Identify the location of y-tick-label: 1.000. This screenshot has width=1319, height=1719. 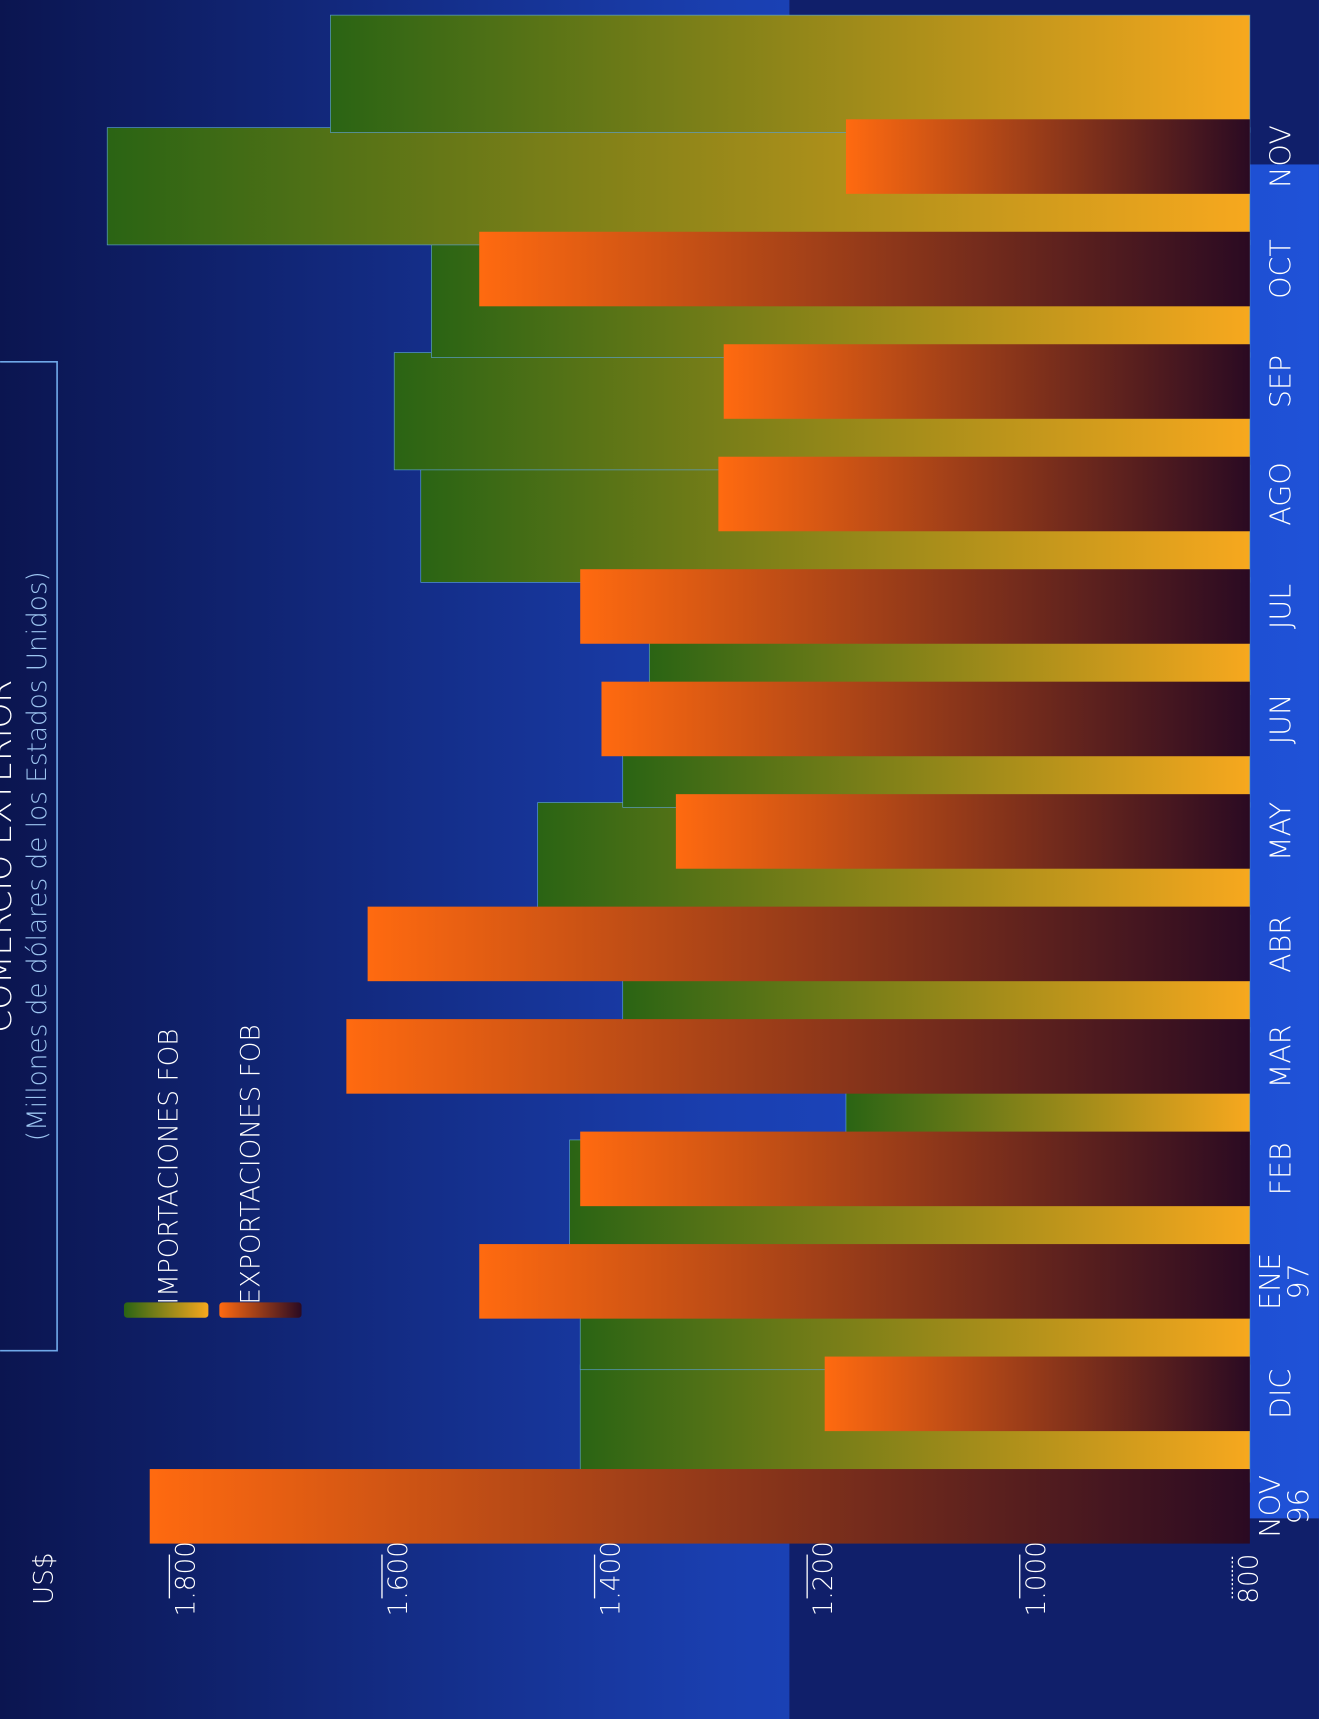
(1037, 1578).